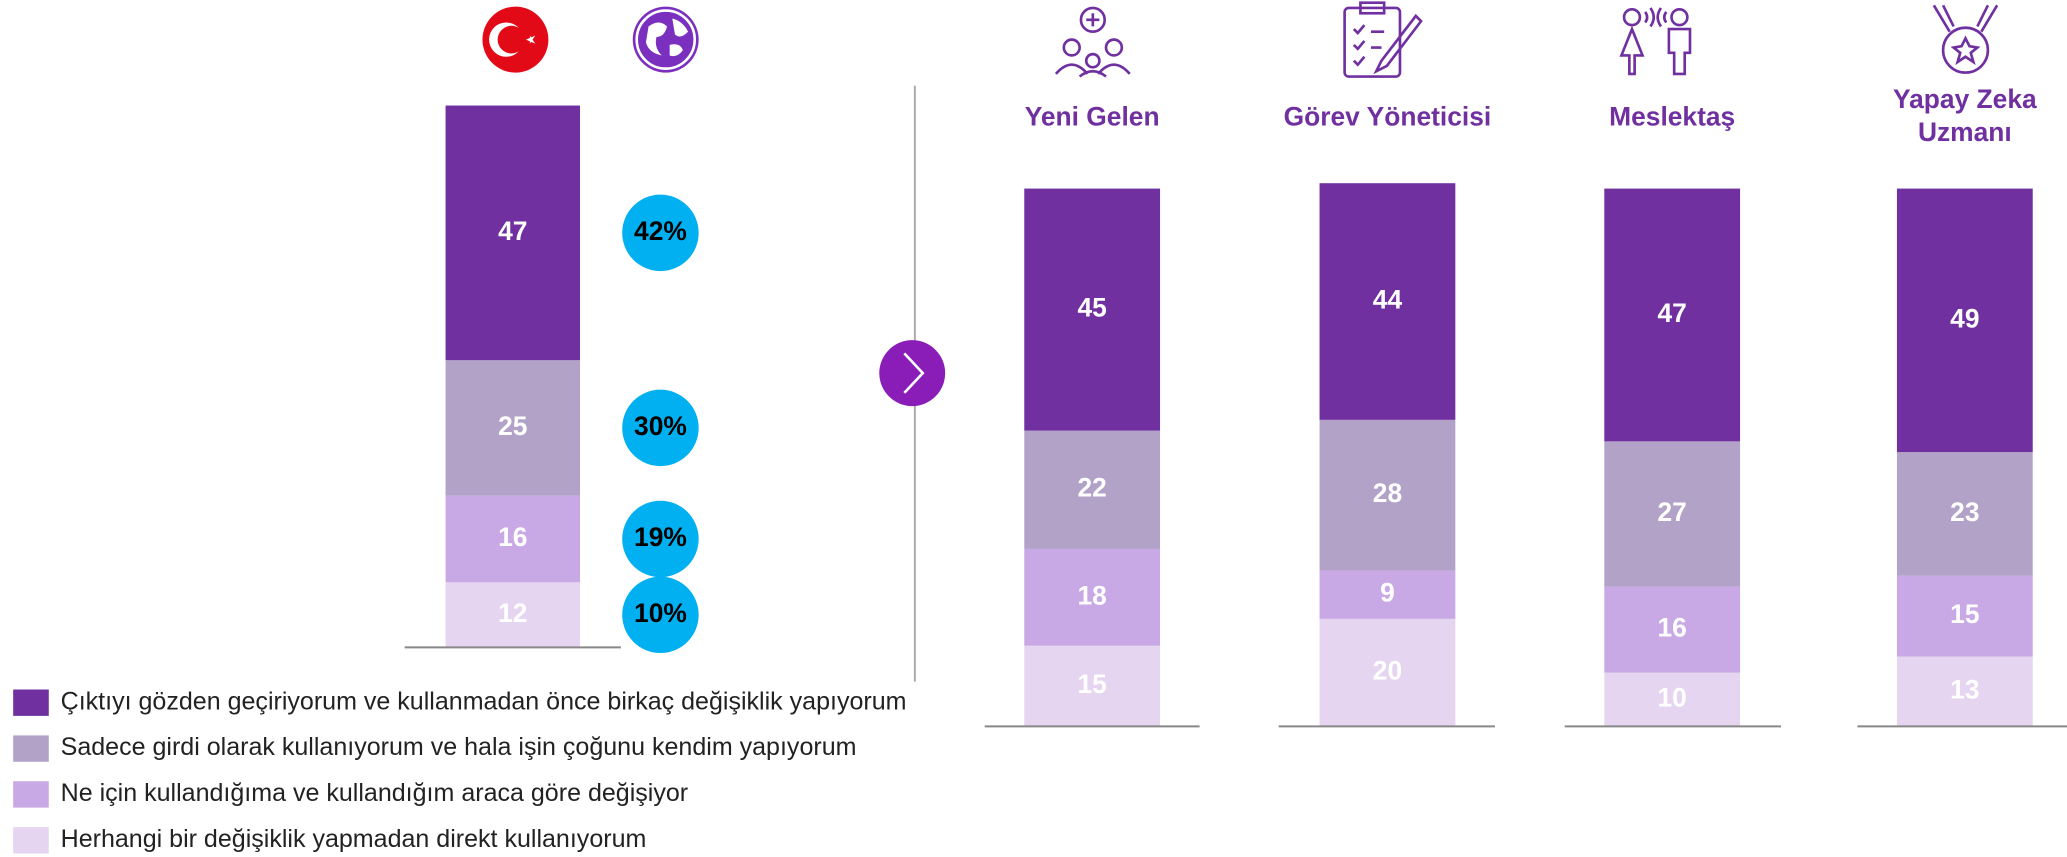 The image size is (2067, 857). I want to click on category-label-box: Görev Yöneticisi, so click(1387, 117).